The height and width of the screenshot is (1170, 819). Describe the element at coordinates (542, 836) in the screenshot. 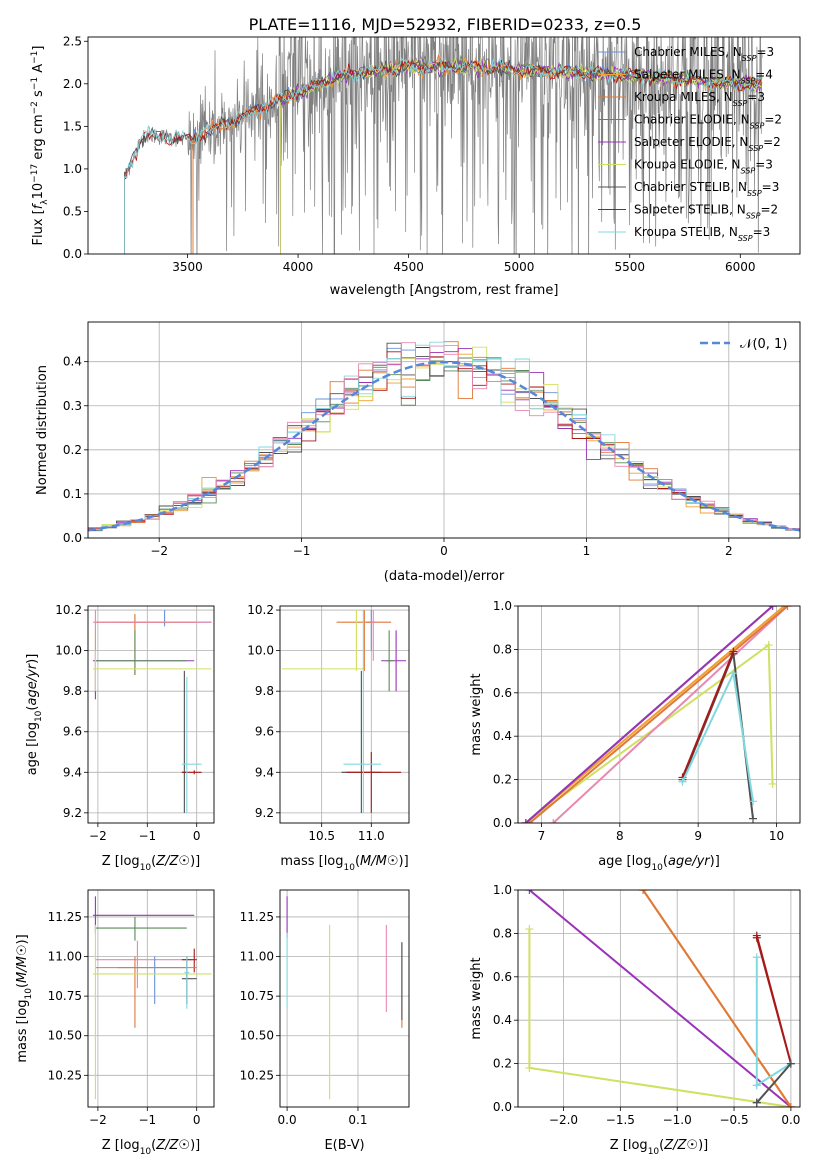

I see `x-tick-label: 7` at that location.